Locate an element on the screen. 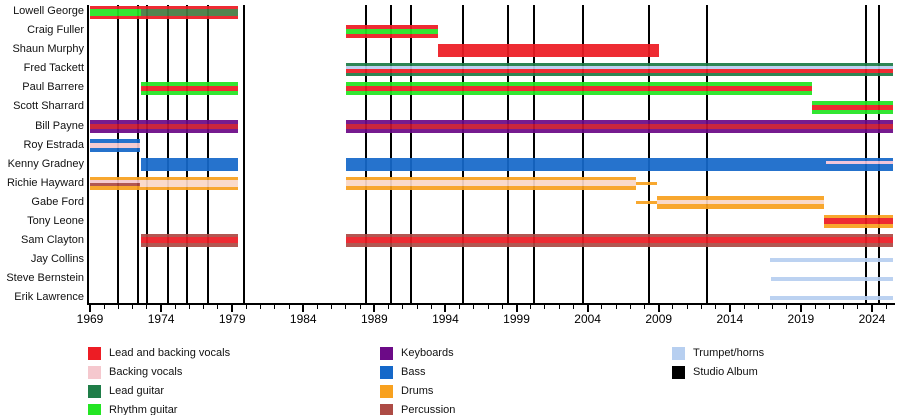 The height and width of the screenshot is (415, 900). member-name-label: Gabe Ford is located at coordinates (57, 201).